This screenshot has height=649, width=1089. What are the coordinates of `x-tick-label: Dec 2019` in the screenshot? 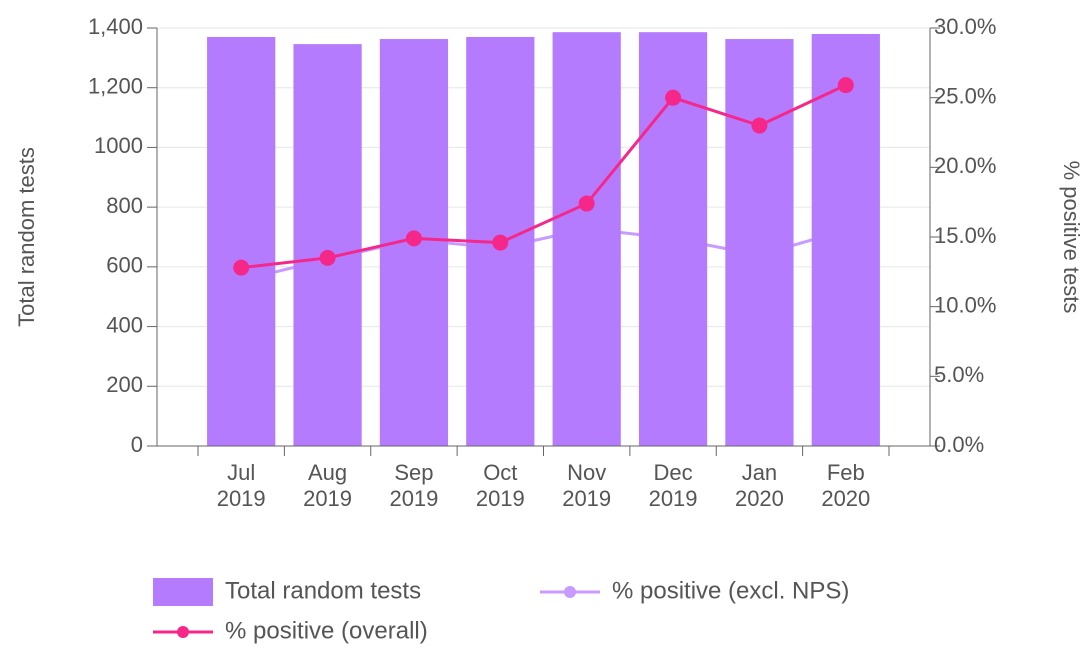 It's located at (673, 485).